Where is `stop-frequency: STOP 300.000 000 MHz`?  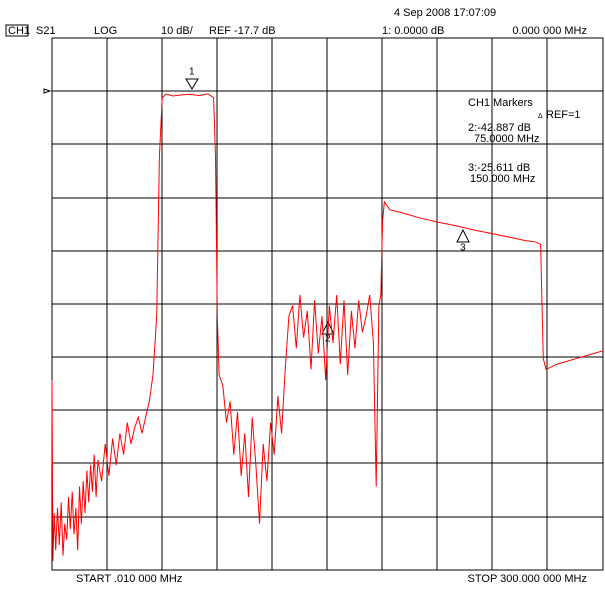
stop-frequency: STOP 300.000 000 MHz is located at coordinates (527, 579).